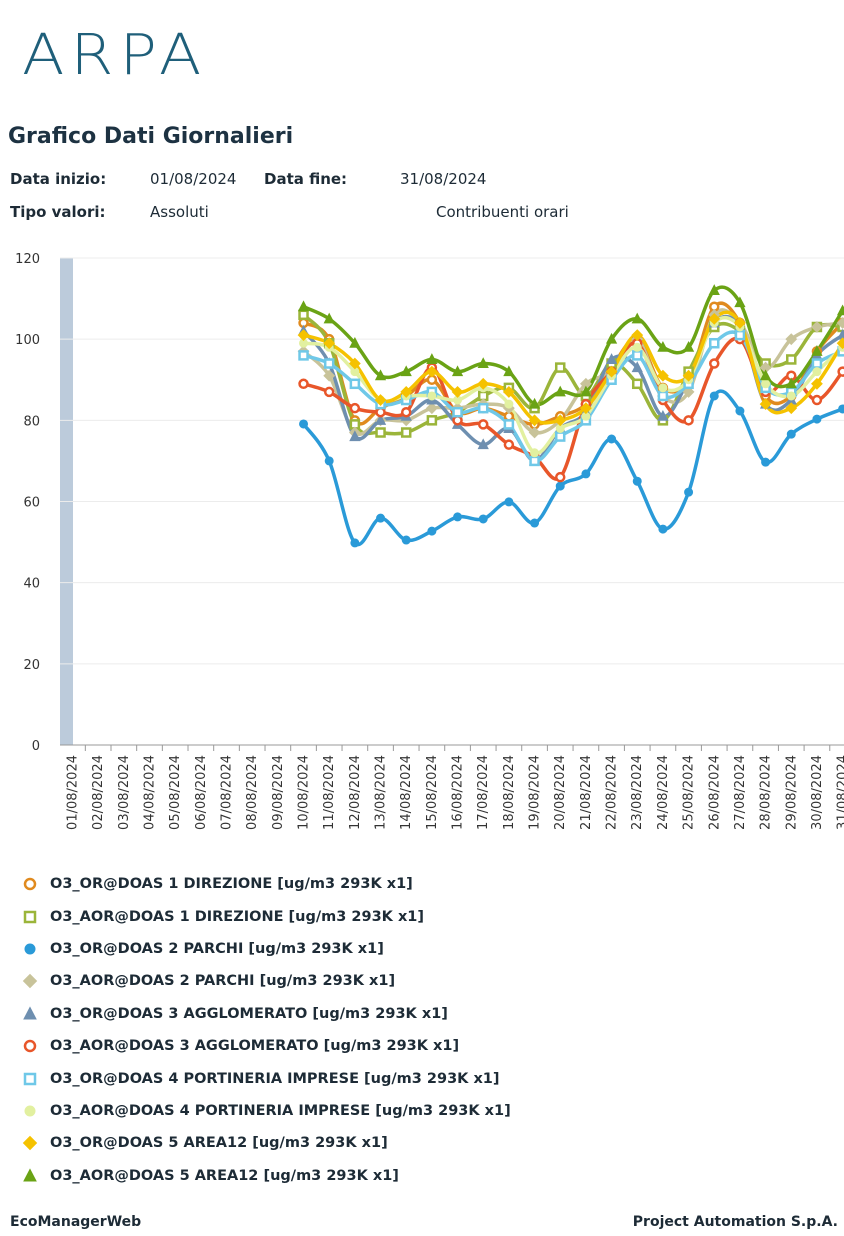 Image resolution: width=844 pixels, height=1236 pixels. I want to click on x-tick-label: 05/08/2024, so click(175, 792).